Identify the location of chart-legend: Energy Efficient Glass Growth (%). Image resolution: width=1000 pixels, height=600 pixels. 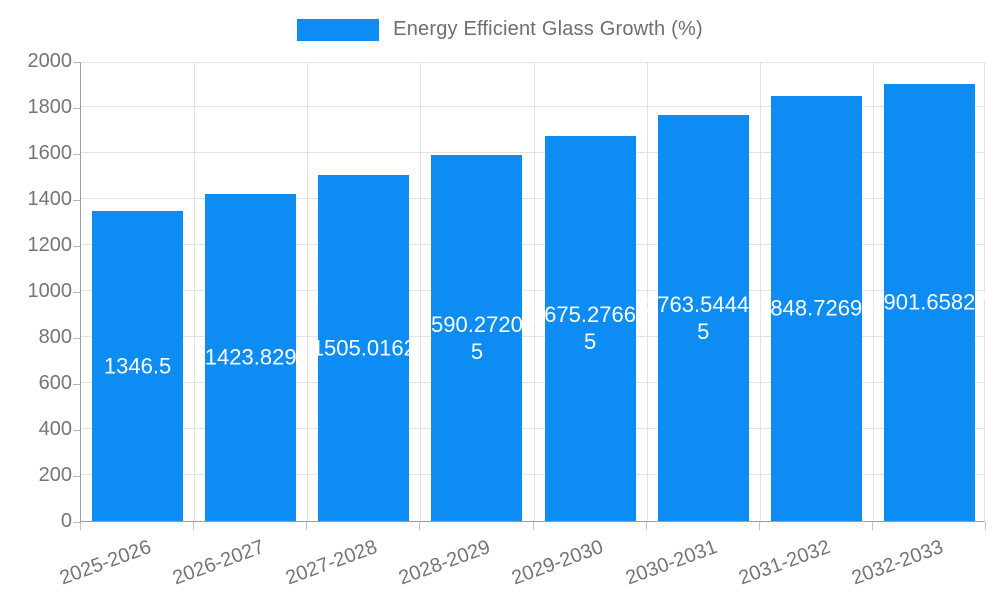
(500, 29).